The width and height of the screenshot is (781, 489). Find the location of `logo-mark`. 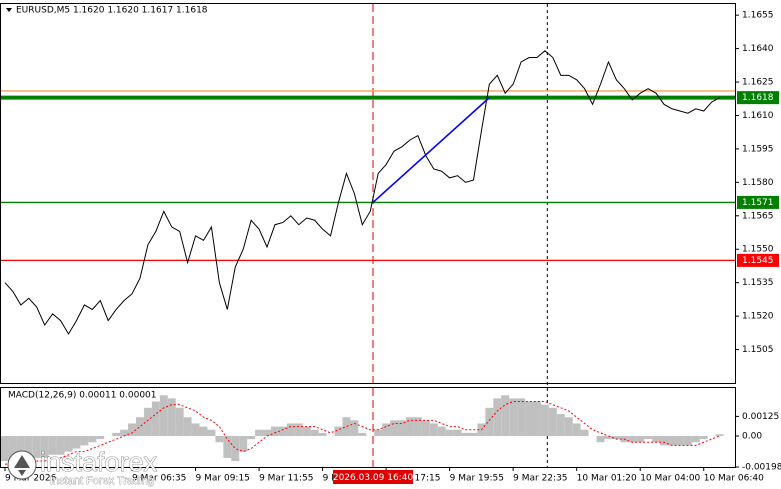

logo-mark is located at coordinates (22, 465).